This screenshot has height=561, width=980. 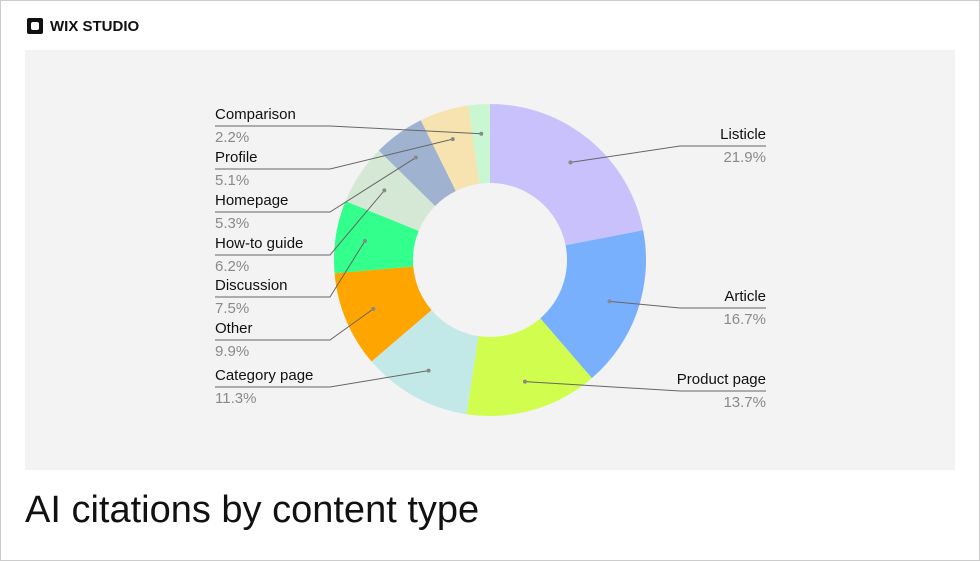 What do you see at coordinates (251, 285) in the screenshot?
I see `slice-label: Discussion` at bounding box center [251, 285].